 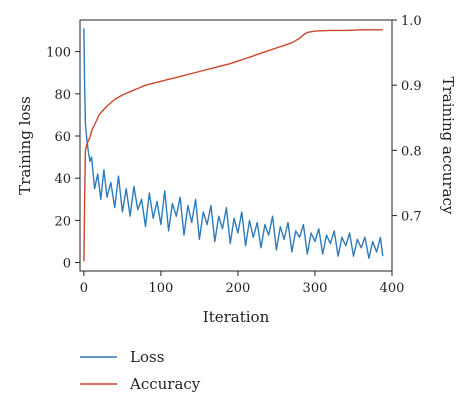 I want to click on x-tick-label: 400, so click(x=392, y=288).